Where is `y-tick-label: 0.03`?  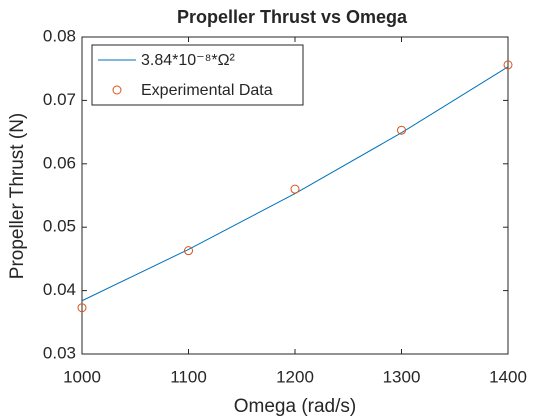 y-tick-label: 0.03 is located at coordinates (59, 352).